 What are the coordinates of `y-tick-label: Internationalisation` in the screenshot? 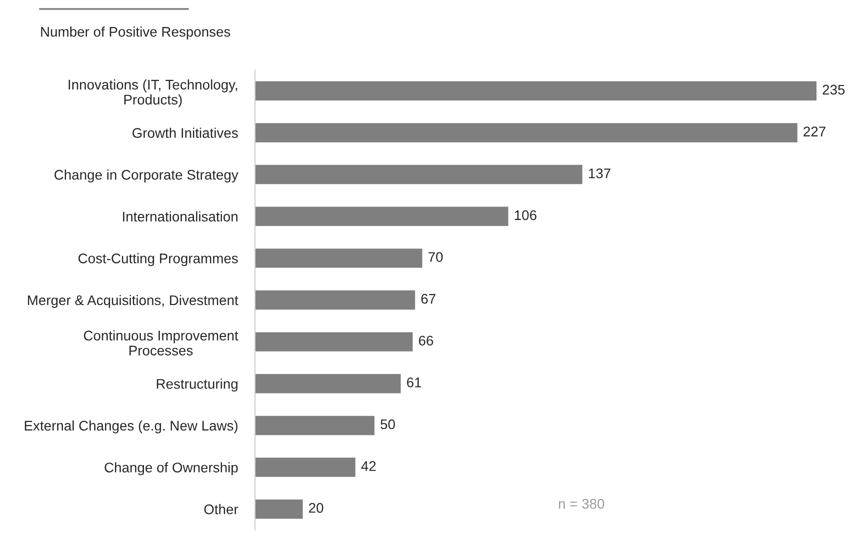 It's located at (180, 216).